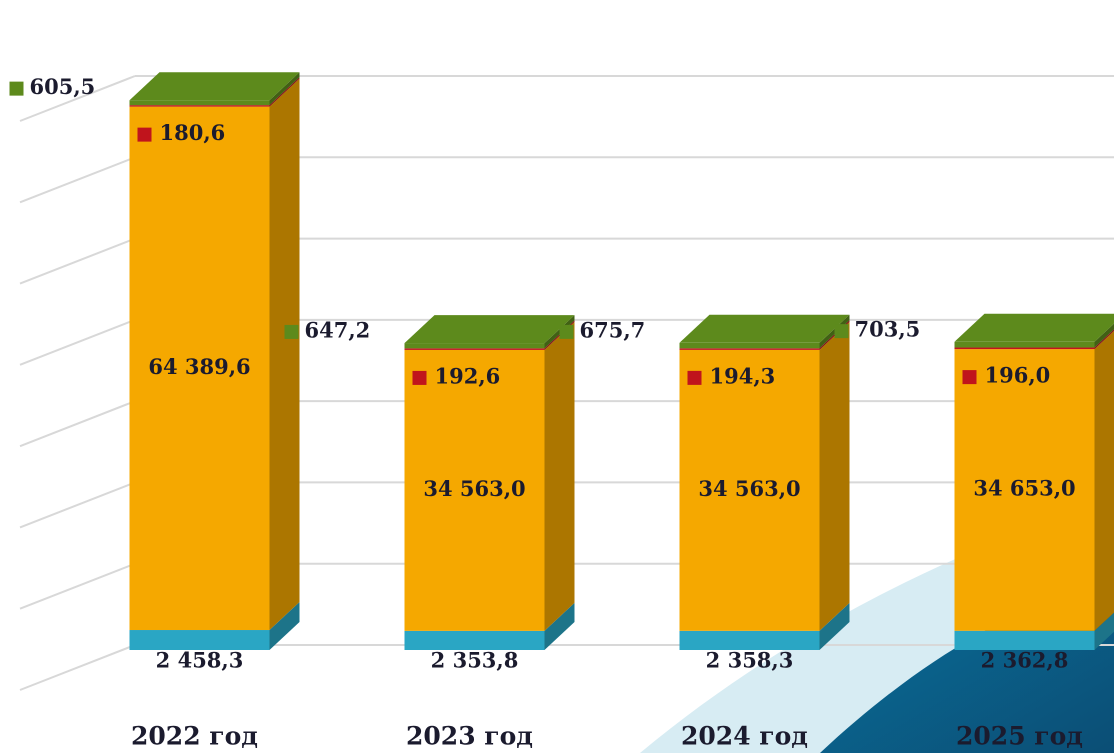 The width and height of the screenshot is (1114, 753). I want to click on data-label: 194,3, so click(743, 375).